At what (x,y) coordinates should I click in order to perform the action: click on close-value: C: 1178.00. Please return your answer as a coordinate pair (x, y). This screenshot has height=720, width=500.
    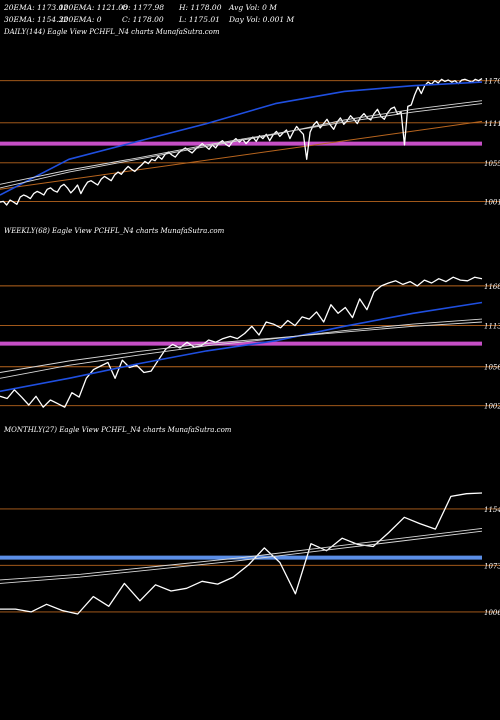
    Looking at the image, I should click on (143, 19).